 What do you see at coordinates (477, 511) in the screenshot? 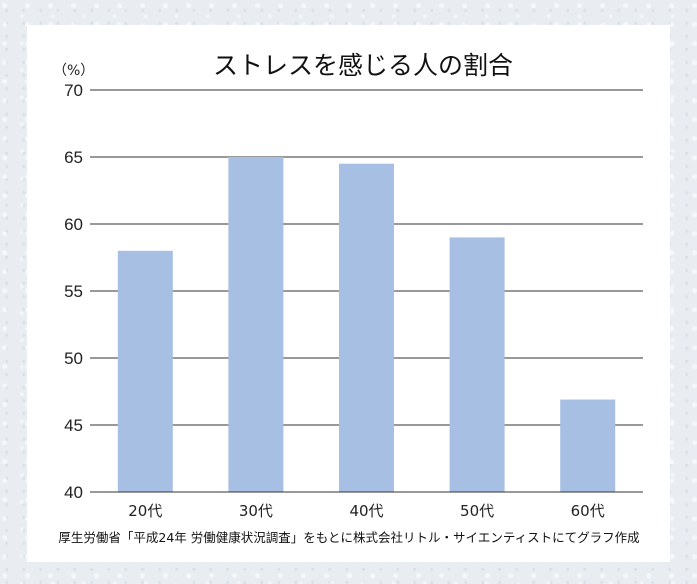
I see `x-tick-label: 50代` at bounding box center [477, 511].